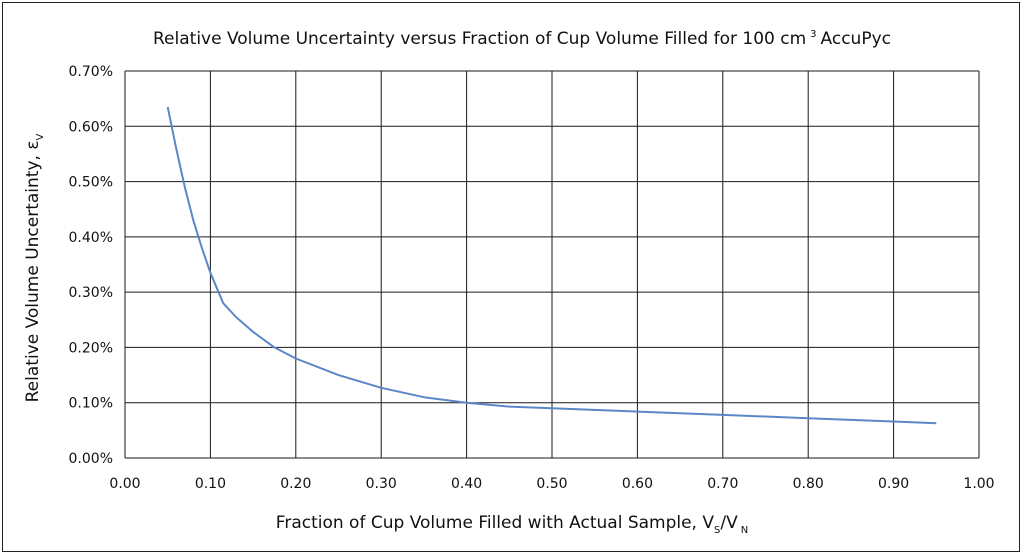 The image size is (1024, 556). What do you see at coordinates (978, 484) in the screenshot?
I see `x-tick-label: 1.00` at bounding box center [978, 484].